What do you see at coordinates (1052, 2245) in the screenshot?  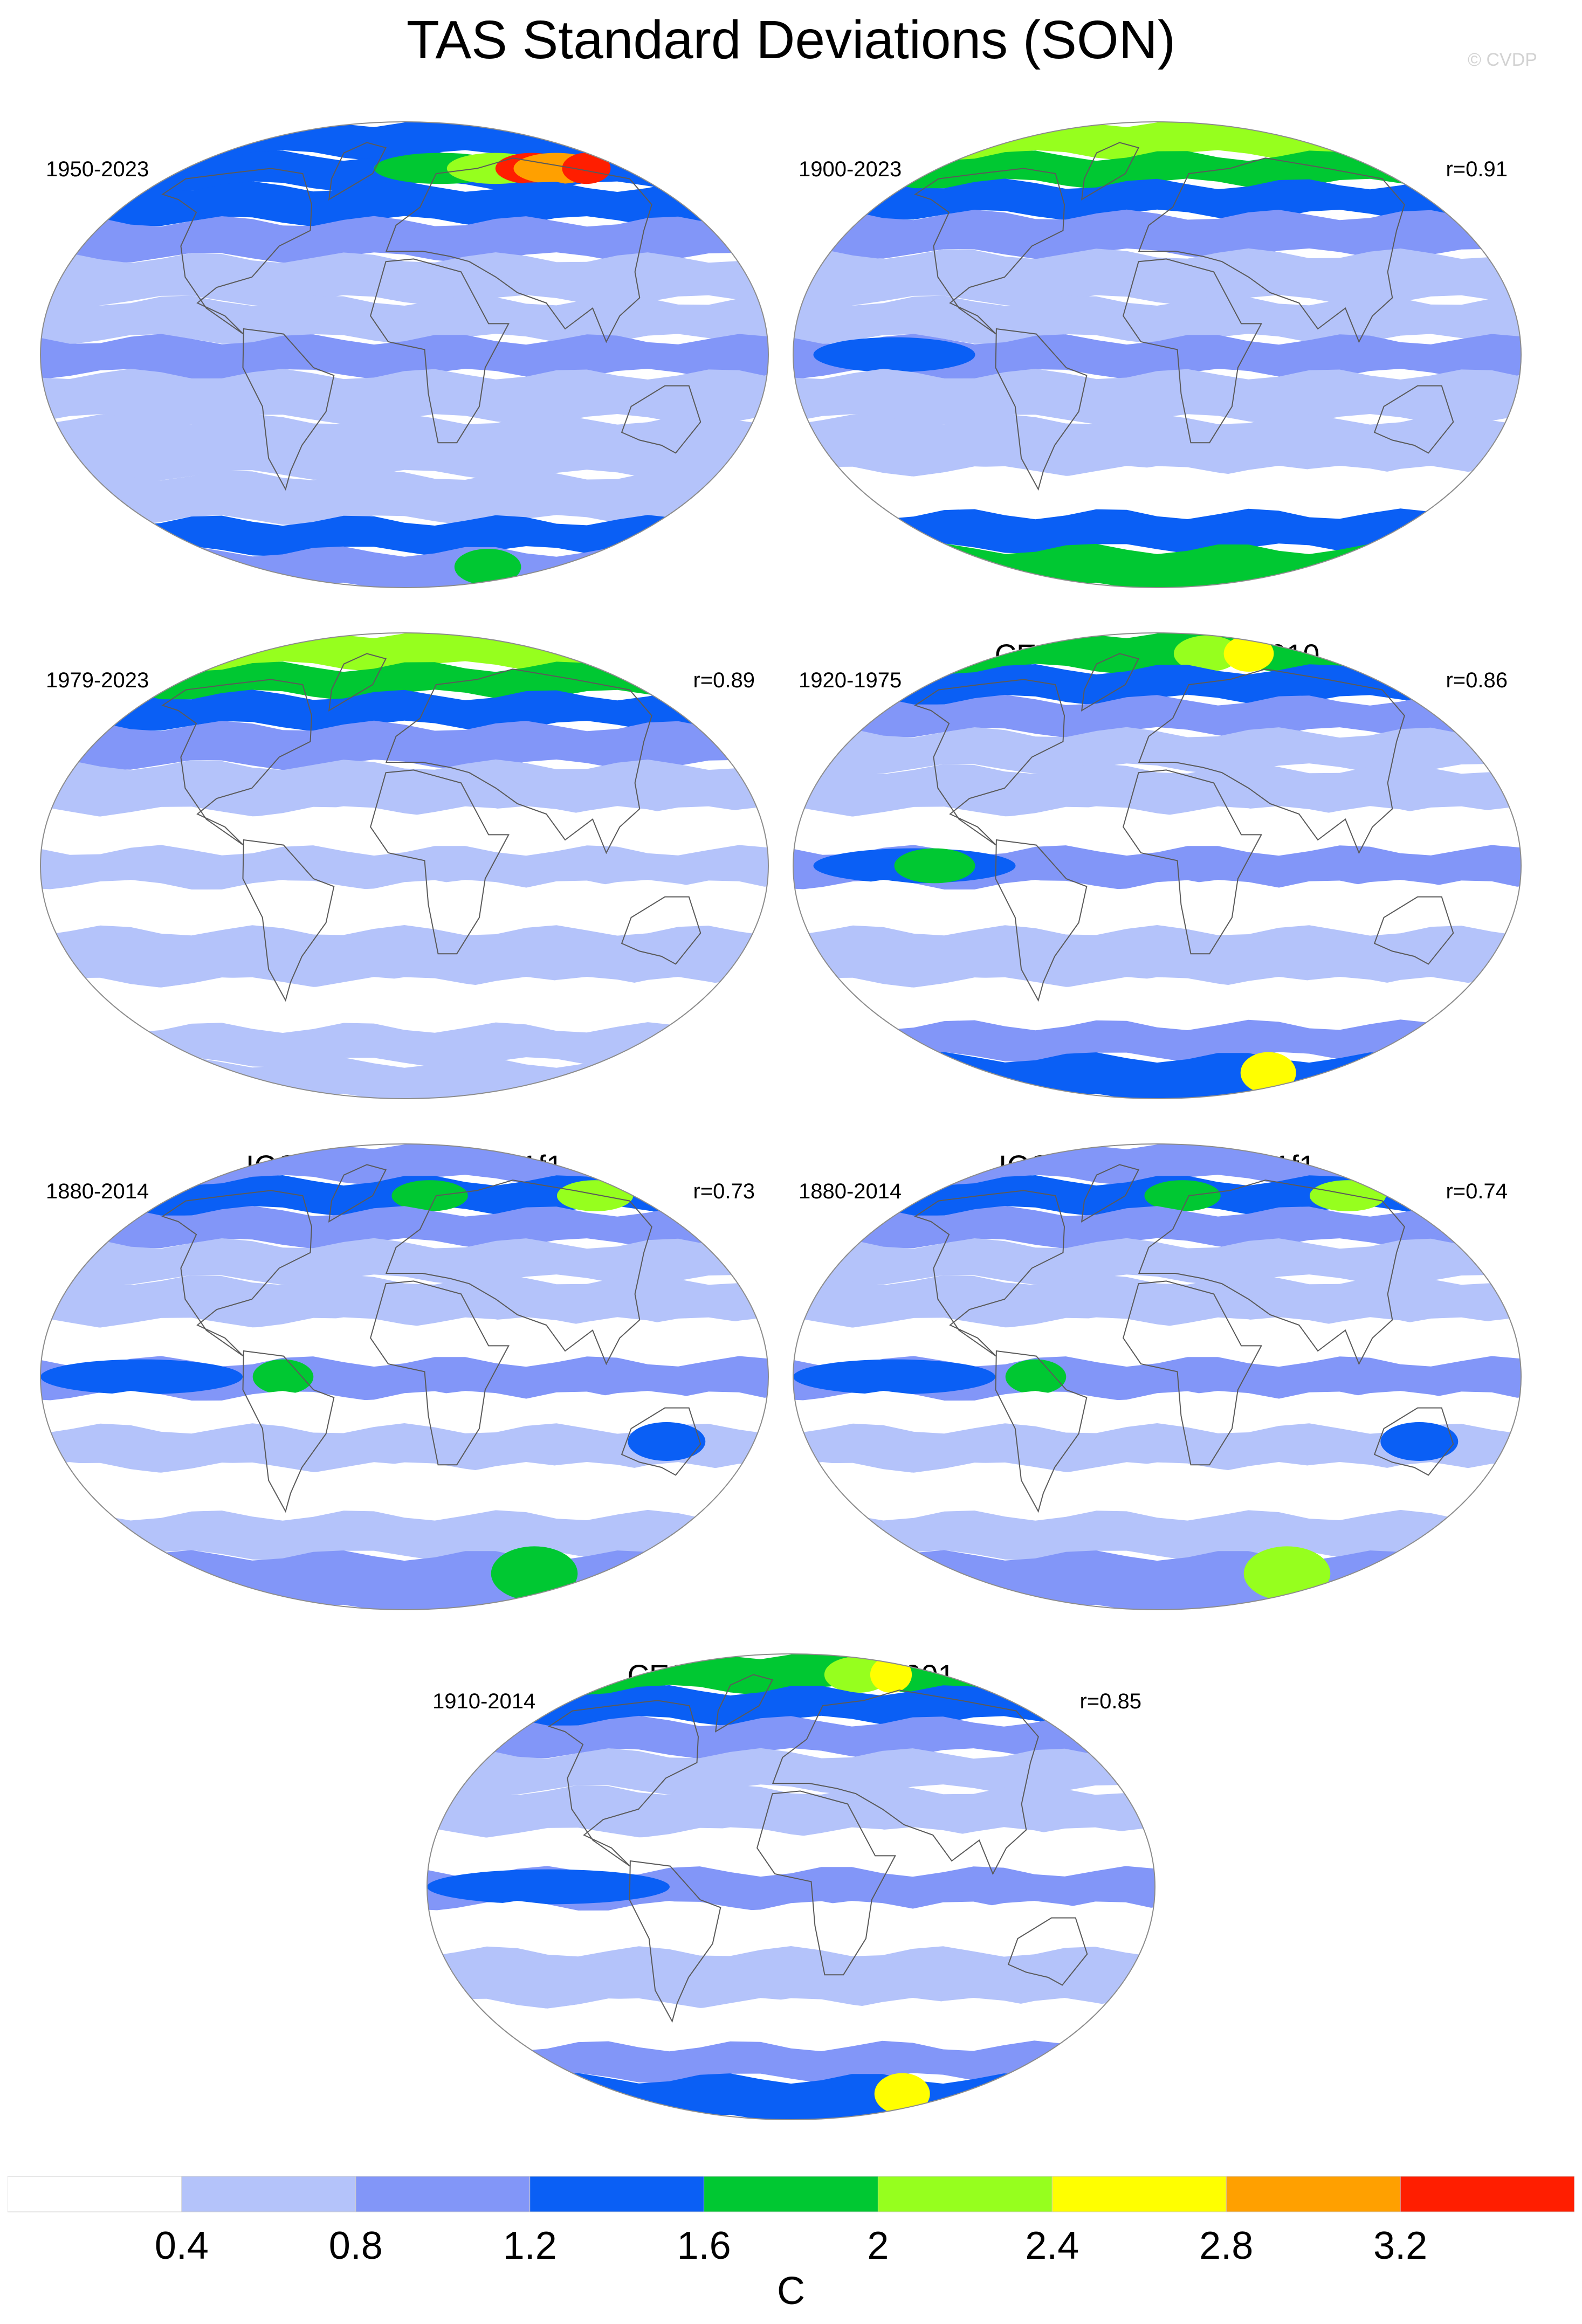 I see `colorbar-tick-label: 2.4` at bounding box center [1052, 2245].